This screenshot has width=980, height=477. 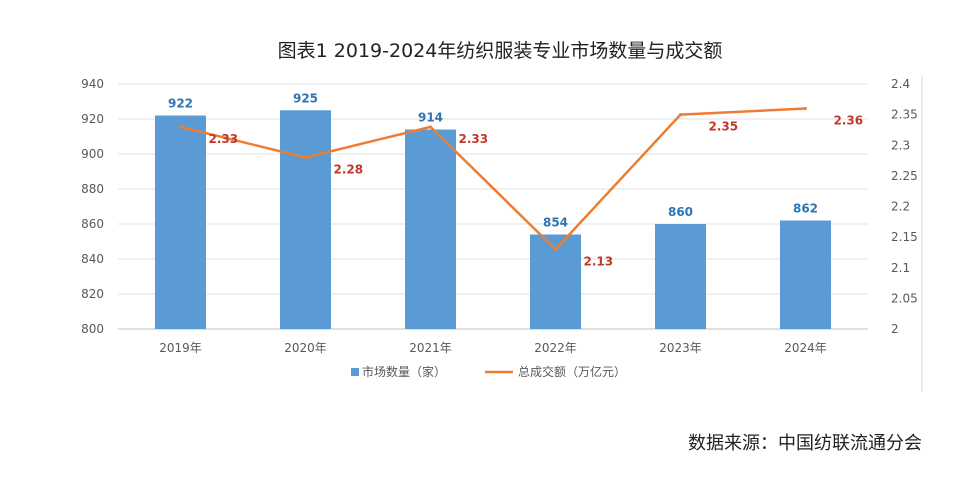 I want to click on bar-value-label: 914, so click(x=430, y=118).